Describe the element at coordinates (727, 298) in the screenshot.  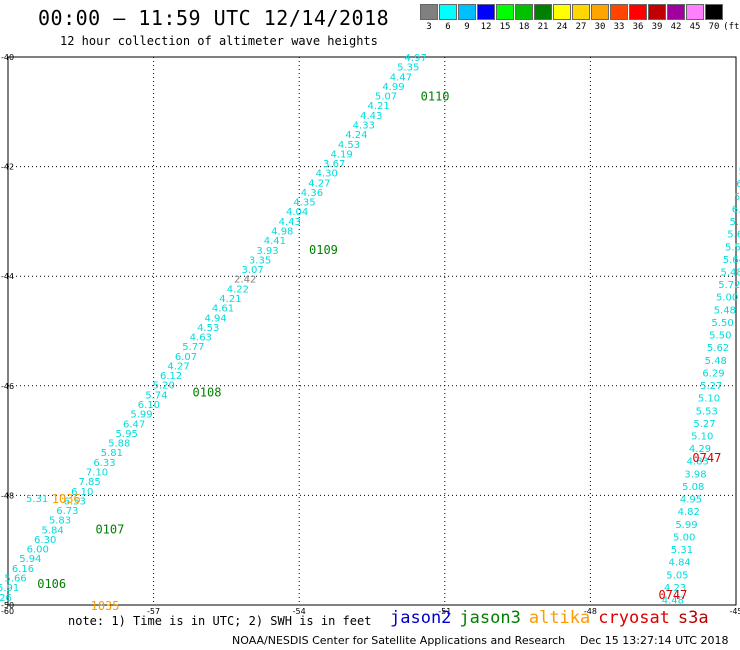
I see `wave-height-value: 5.00` at that location.